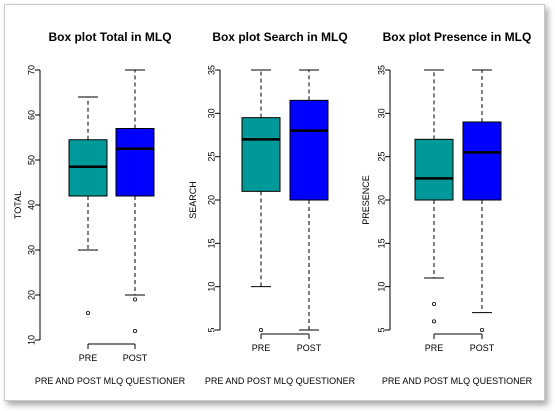 This screenshot has width=555, height=411. Describe the element at coordinates (31, 115) in the screenshot. I see `y-tick-label: 60` at that location.